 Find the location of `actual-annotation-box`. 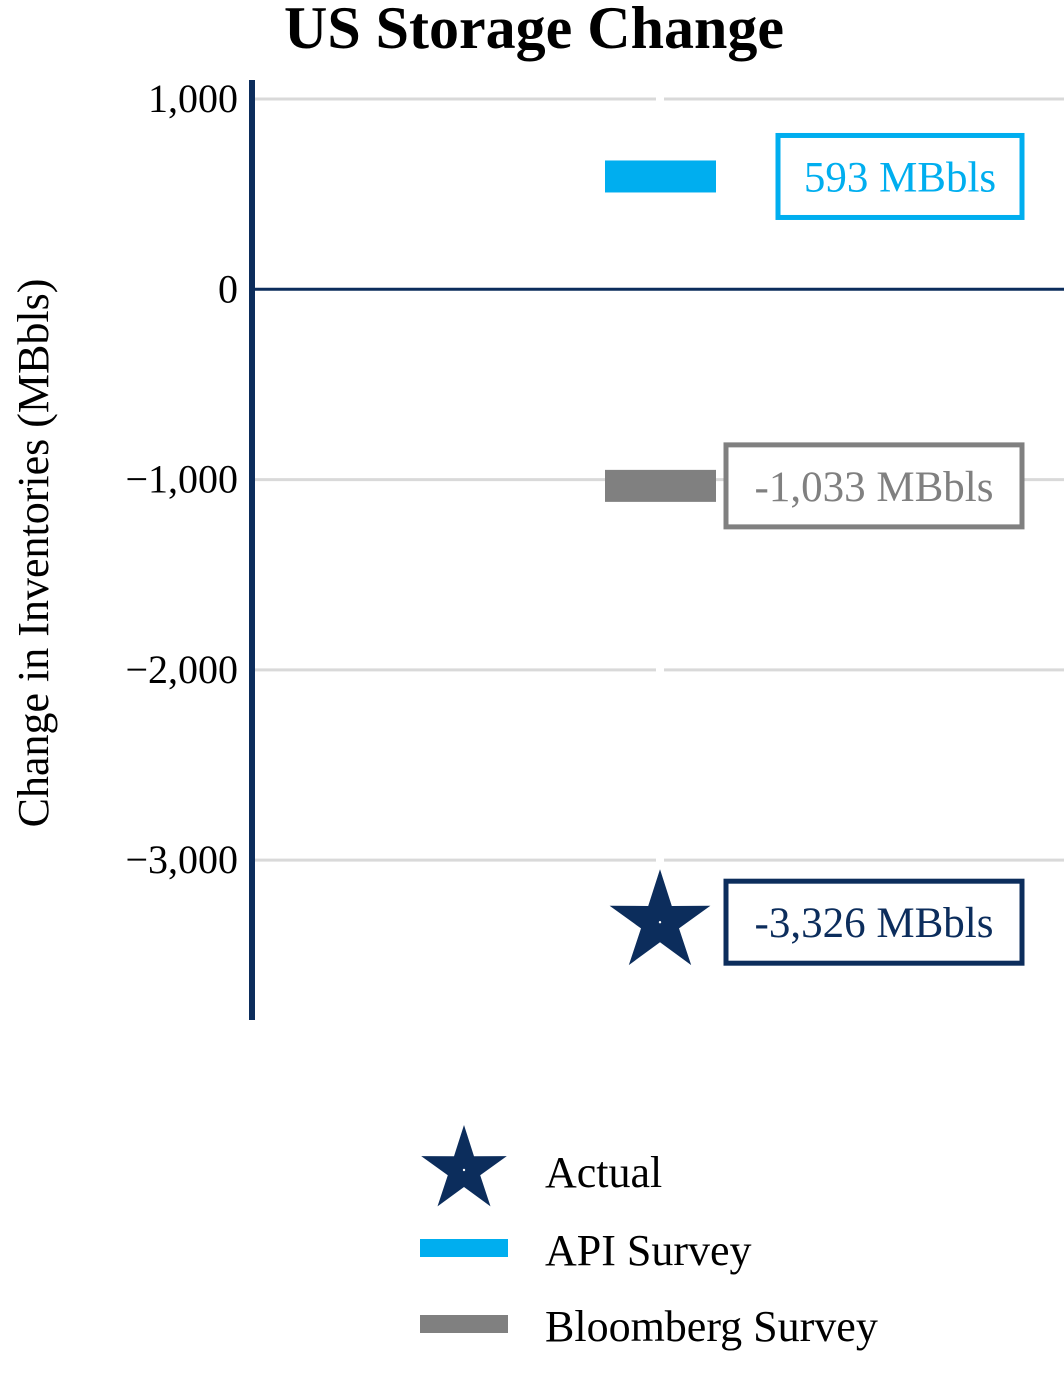

actual-annotation-box is located at coordinates (874, 922).